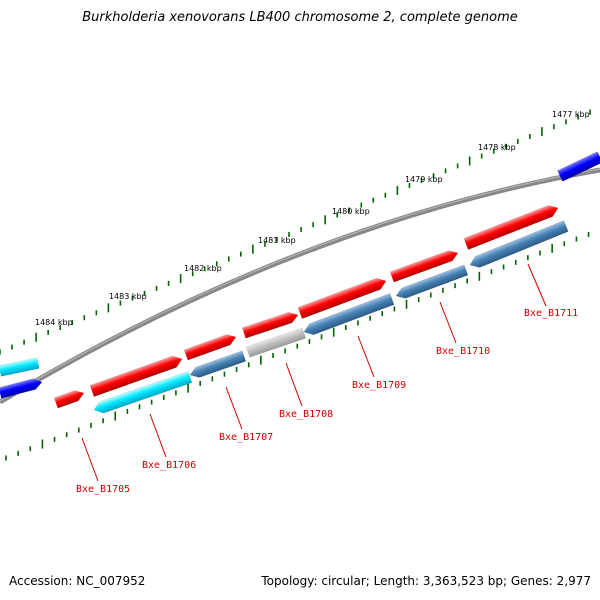  What do you see at coordinates (169, 465) in the screenshot?
I see `gene-label-1: Bxe_B1706` at bounding box center [169, 465].